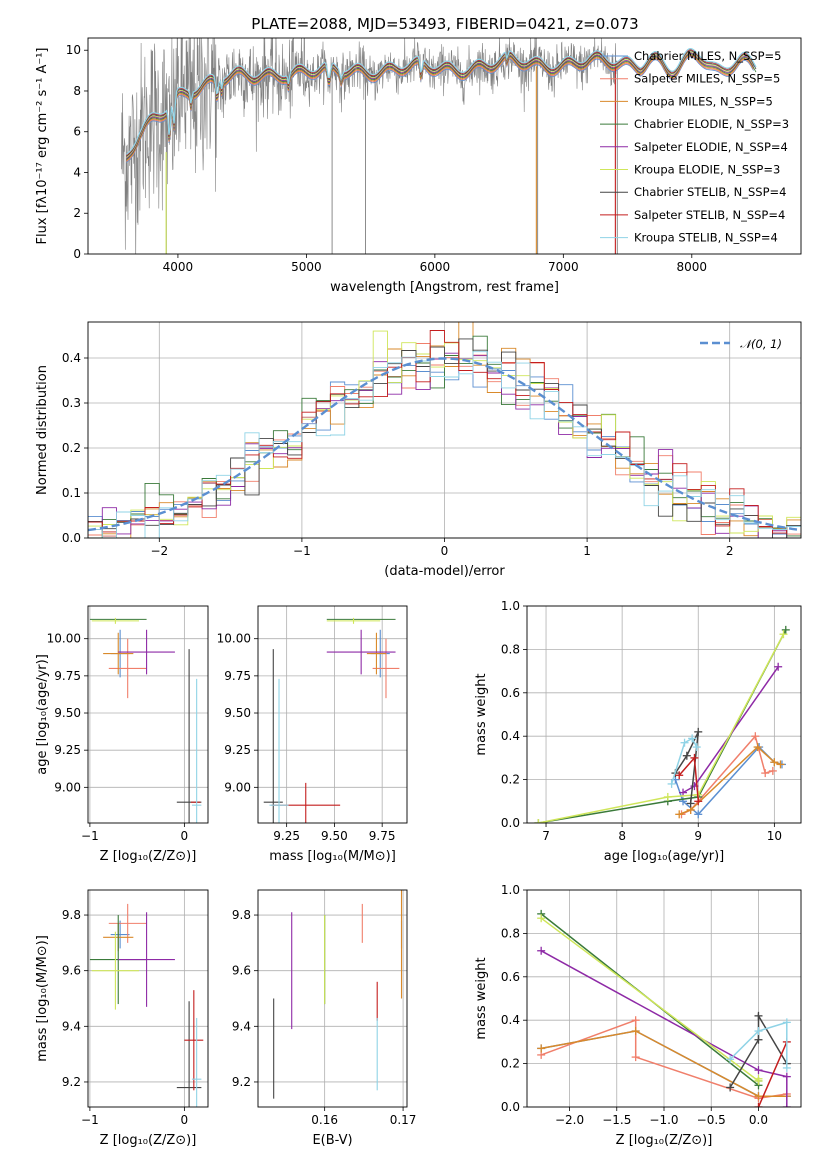  Describe the element at coordinates (73, 50) in the screenshot. I see `y-tick-label: 10` at that location.